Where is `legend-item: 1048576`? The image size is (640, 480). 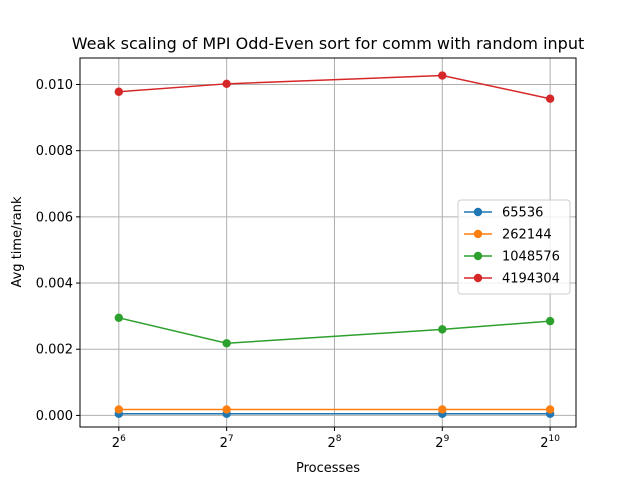
legend-item: 1048576 is located at coordinates (512, 257).